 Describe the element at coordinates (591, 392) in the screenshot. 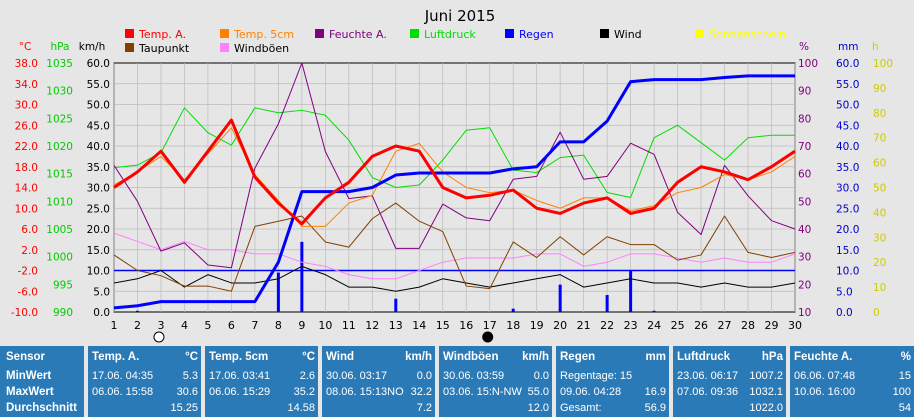

I see `max-time: 09.06. 04:28` at that location.